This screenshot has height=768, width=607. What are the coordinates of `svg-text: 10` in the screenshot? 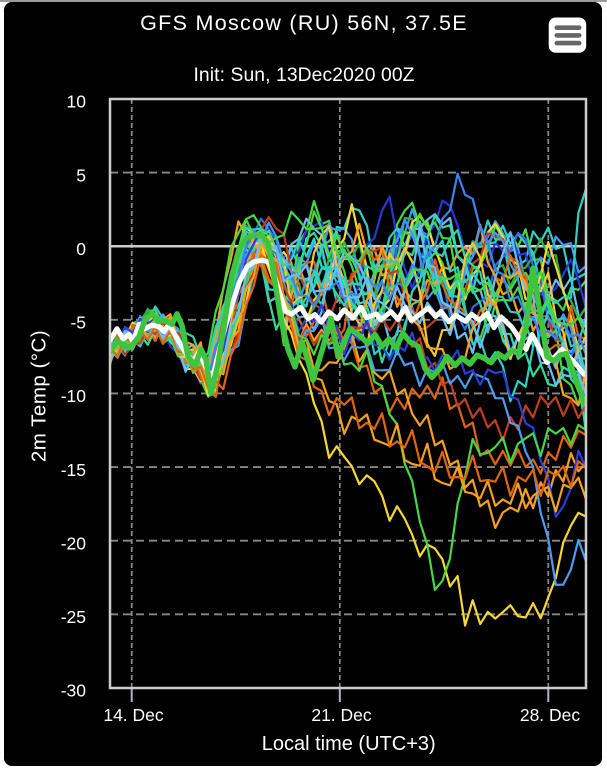 It's located at (77, 102).